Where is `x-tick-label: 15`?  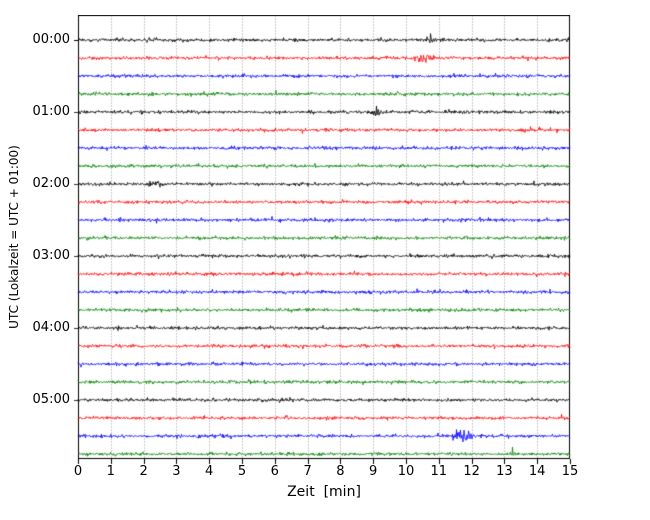
x-tick-label: 15 is located at coordinates (570, 471).